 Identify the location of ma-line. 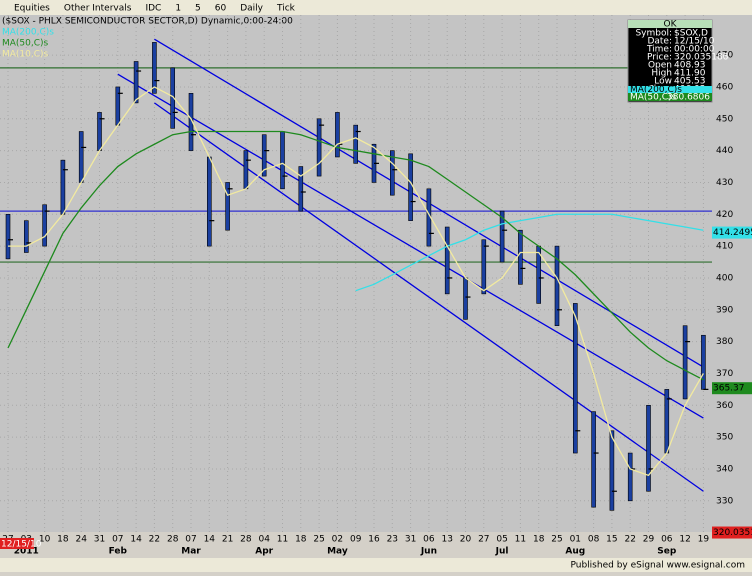
(529, 252).